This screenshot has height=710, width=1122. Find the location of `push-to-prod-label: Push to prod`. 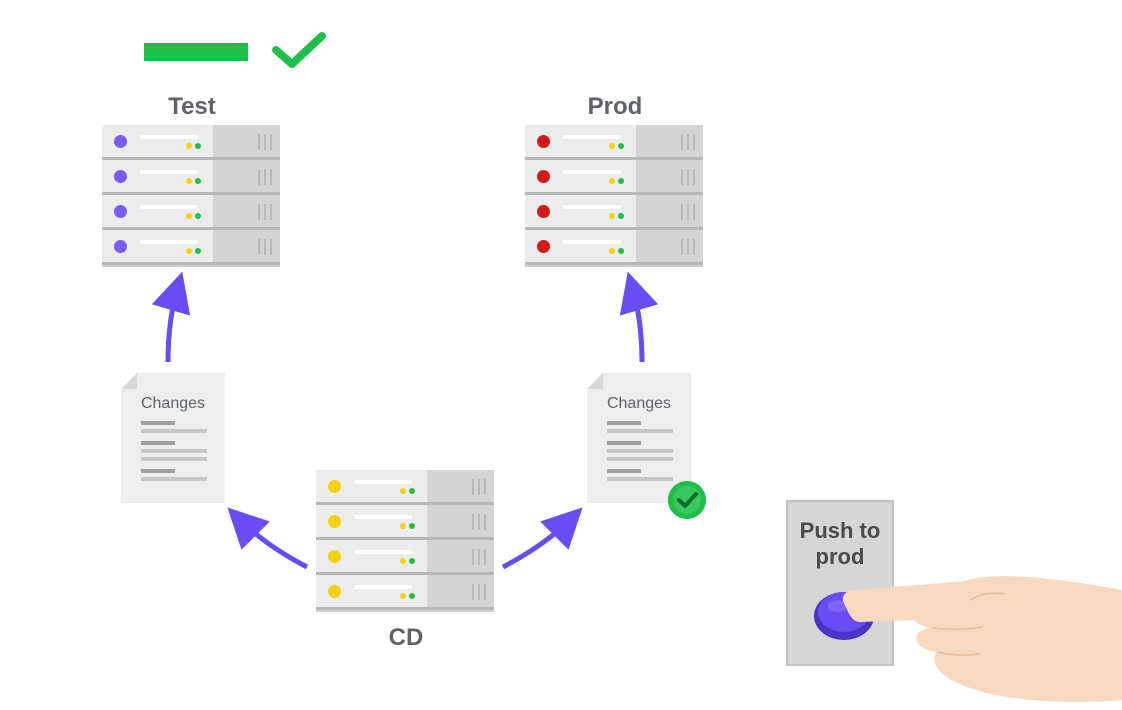

push-to-prod-label: Push to prod is located at coordinates (840, 544).